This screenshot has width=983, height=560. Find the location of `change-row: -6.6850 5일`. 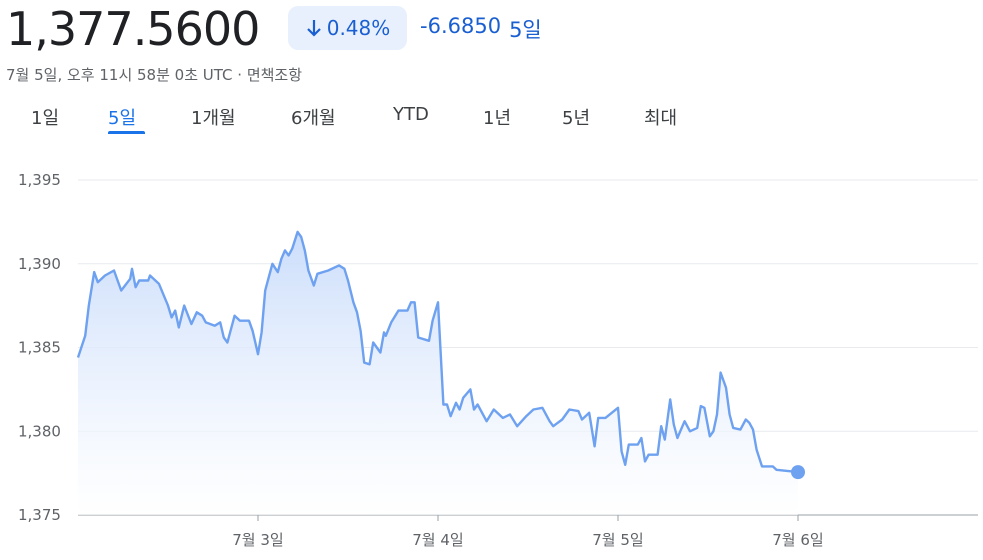

change-row: -6.6850 5일 is located at coordinates (481, 29).